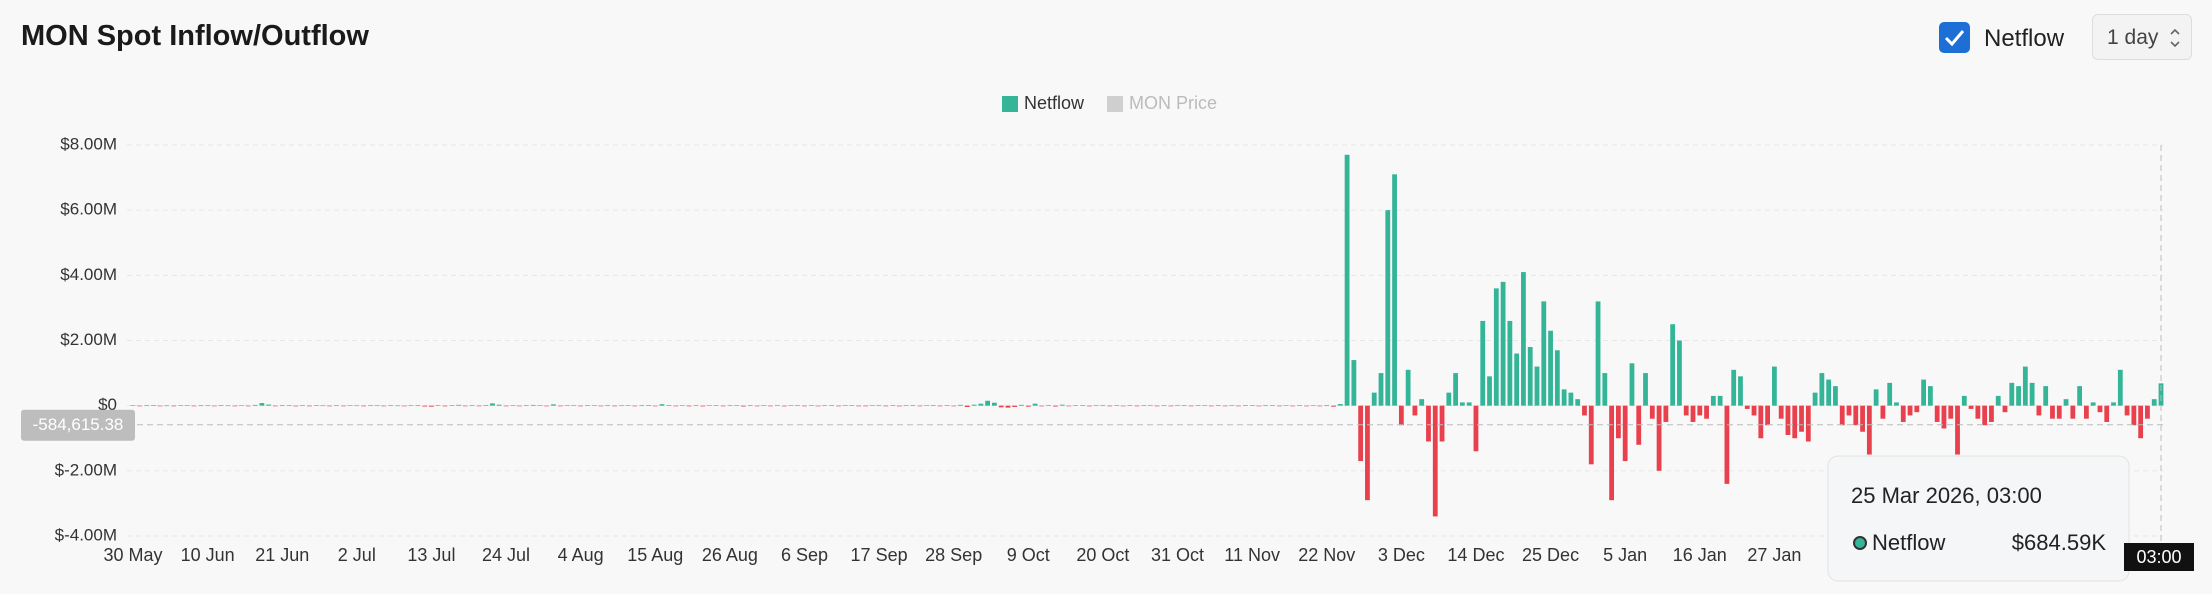 This screenshot has width=2212, height=594. What do you see at coordinates (2024, 38) in the screenshot?
I see `checkbox-label: Netflow` at bounding box center [2024, 38].